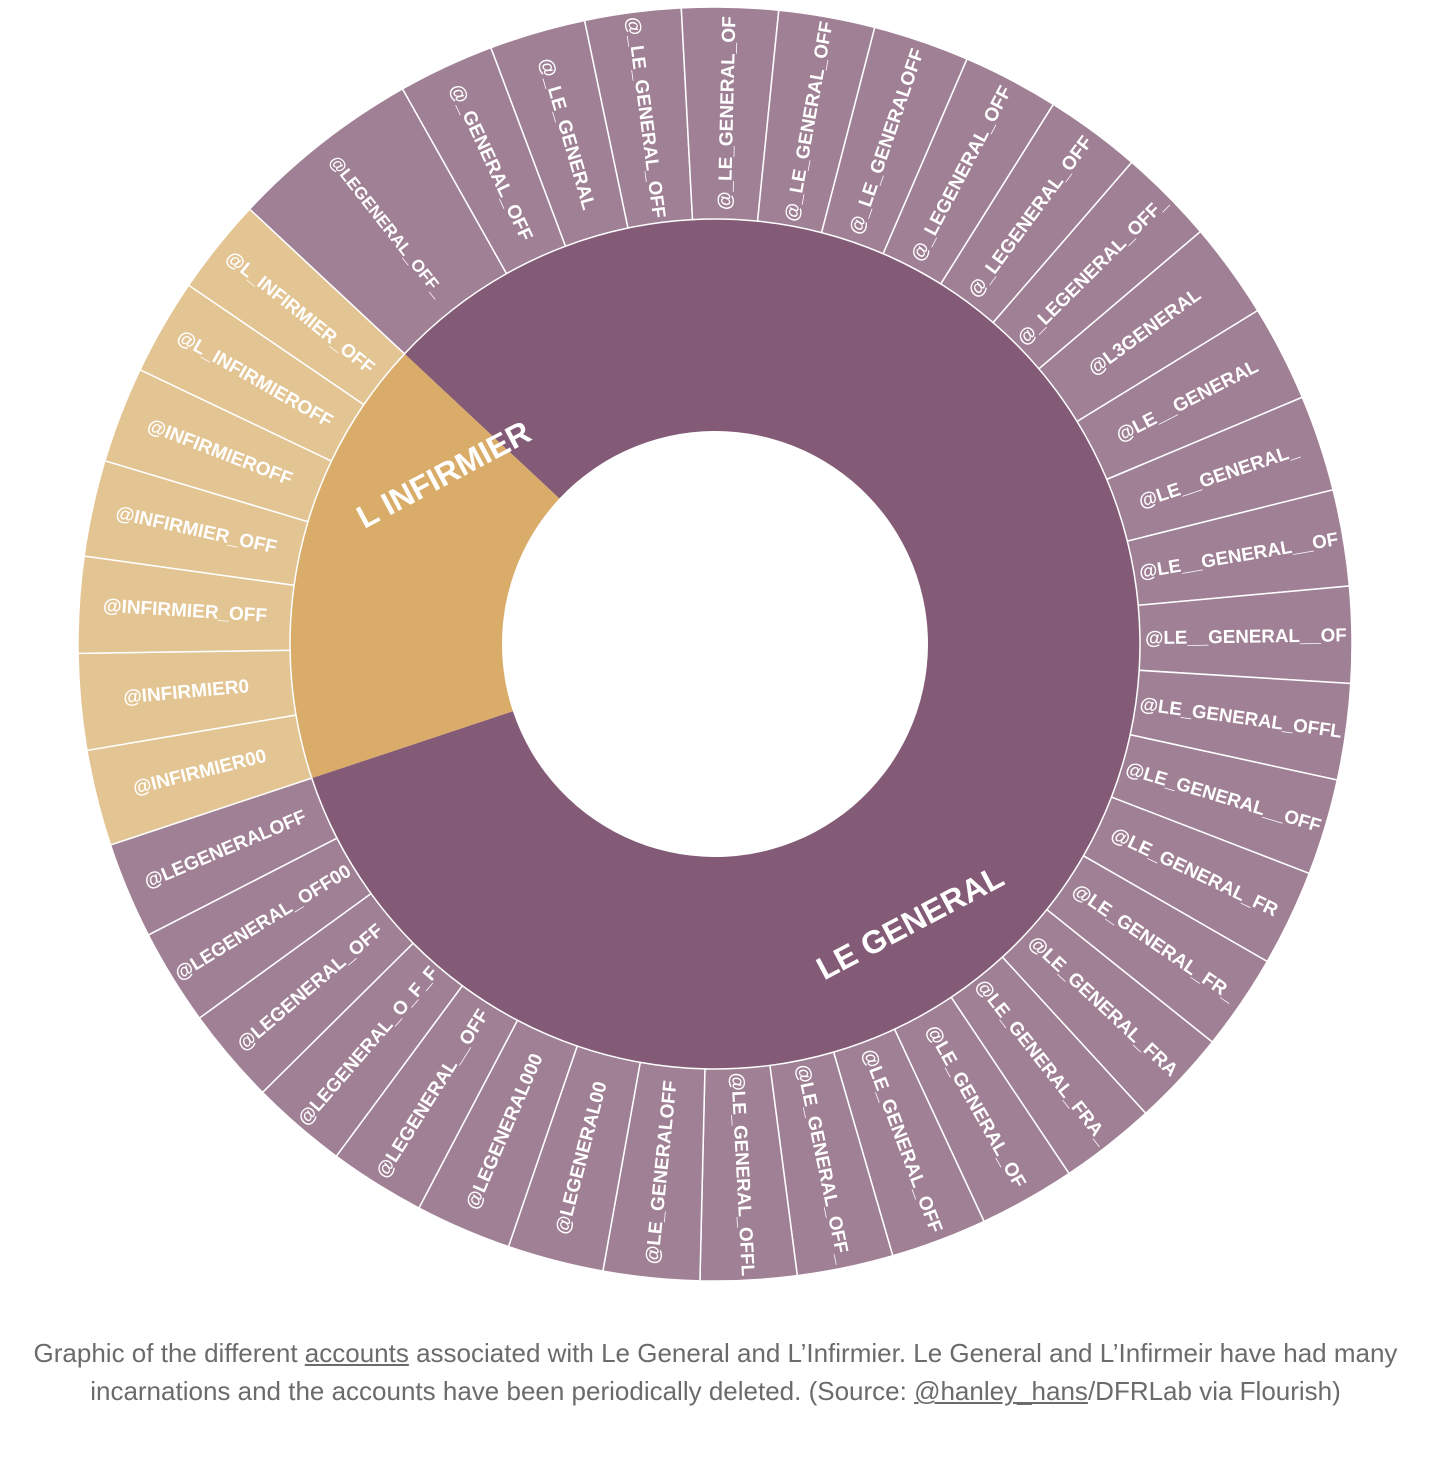 Image resolution: width=1431 pixels, height=1467 pixels. Describe the element at coordinates (1214, 1391) in the screenshot. I see `caption-text-3: /DFRLab via Flourish)` at that location.